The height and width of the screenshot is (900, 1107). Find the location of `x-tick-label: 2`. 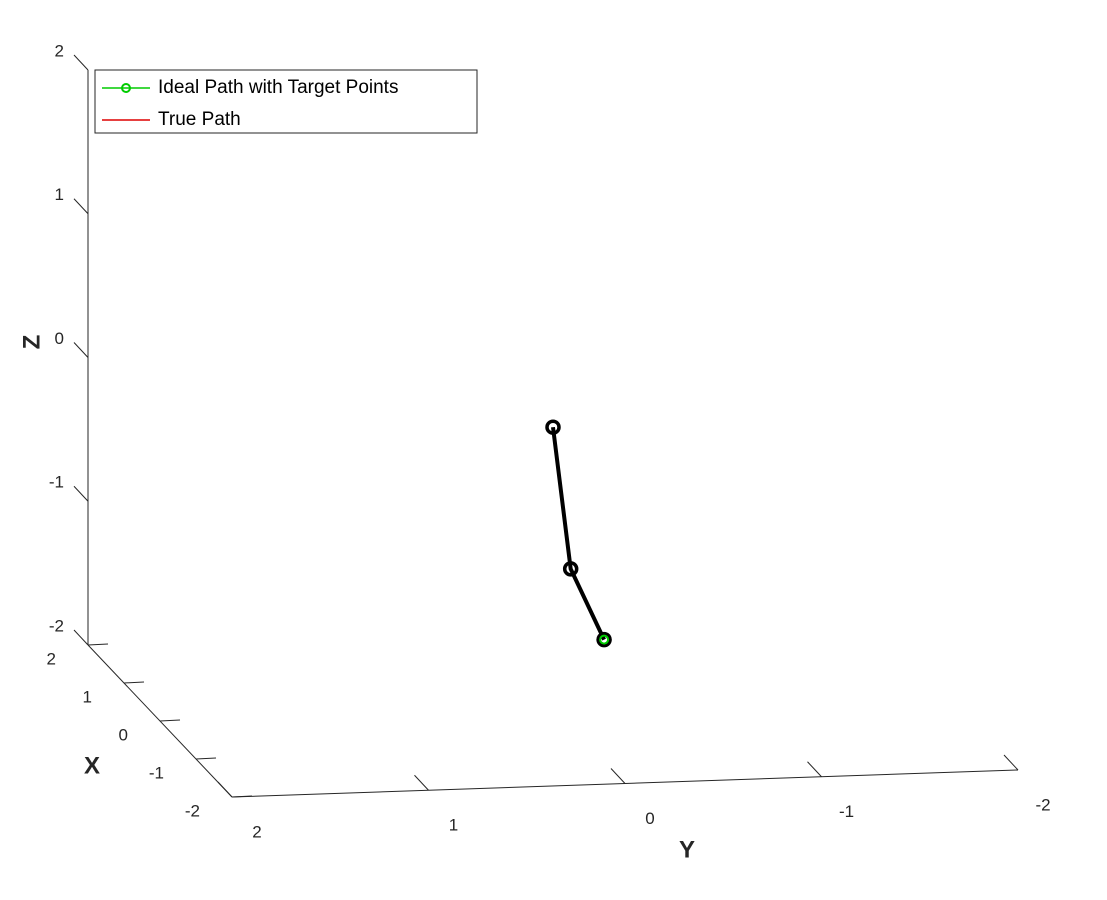

x-tick-label: 2 is located at coordinates (51, 658).